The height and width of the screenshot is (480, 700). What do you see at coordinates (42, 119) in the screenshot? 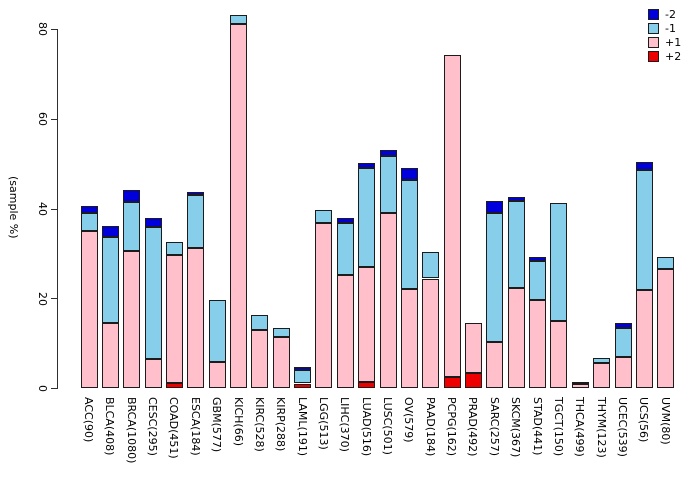
I see `y-tick-label: 60` at bounding box center [42, 119].